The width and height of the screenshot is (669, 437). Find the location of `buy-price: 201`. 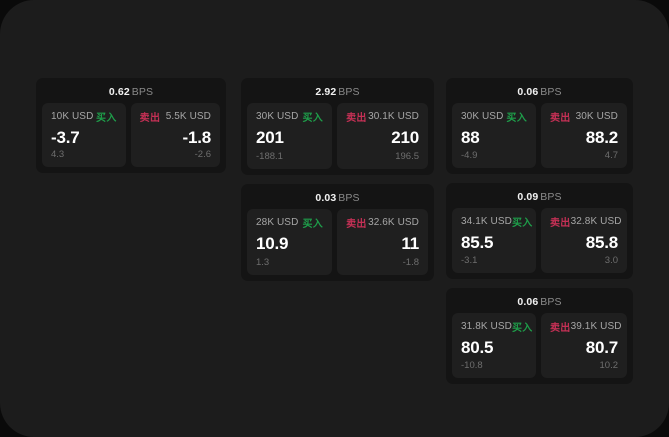

buy-price: 201 is located at coordinates (270, 137).